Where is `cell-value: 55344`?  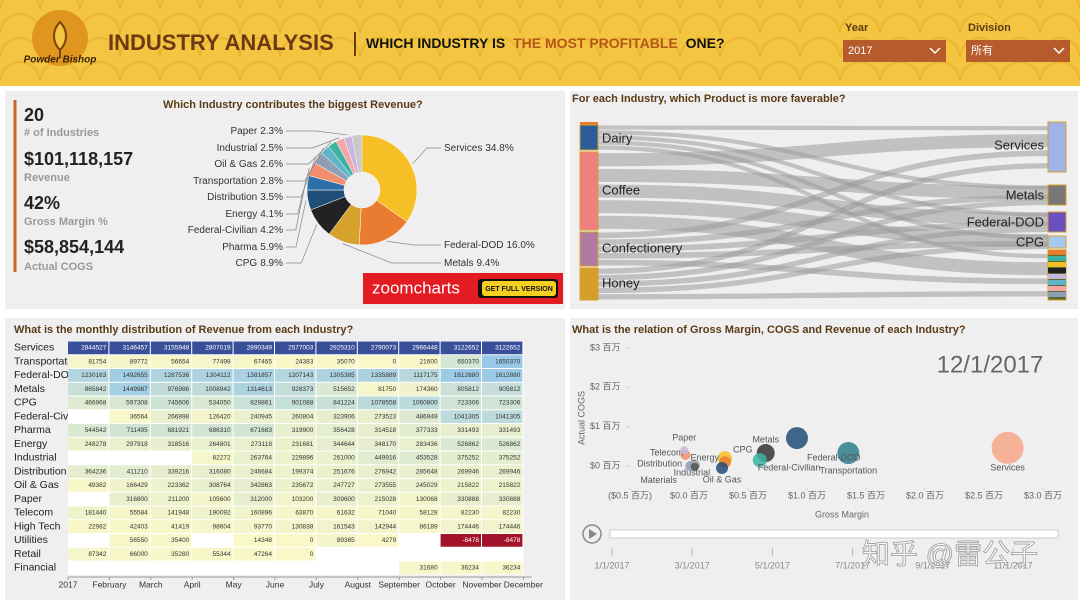 cell-value: 55344 is located at coordinates (222, 554).